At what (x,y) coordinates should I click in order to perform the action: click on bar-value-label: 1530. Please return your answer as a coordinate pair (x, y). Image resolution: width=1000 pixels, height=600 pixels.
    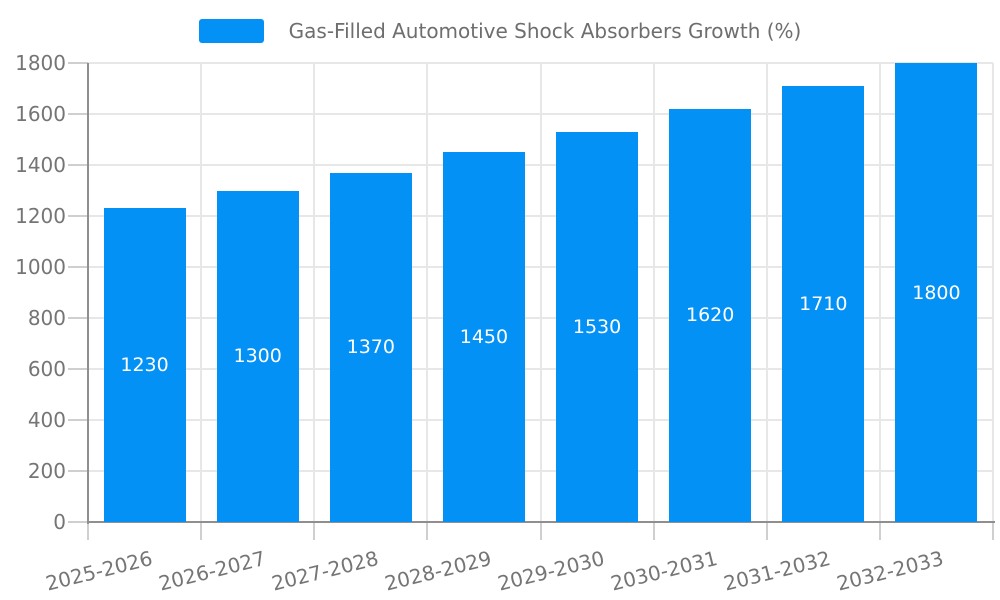
    Looking at the image, I should click on (597, 326).